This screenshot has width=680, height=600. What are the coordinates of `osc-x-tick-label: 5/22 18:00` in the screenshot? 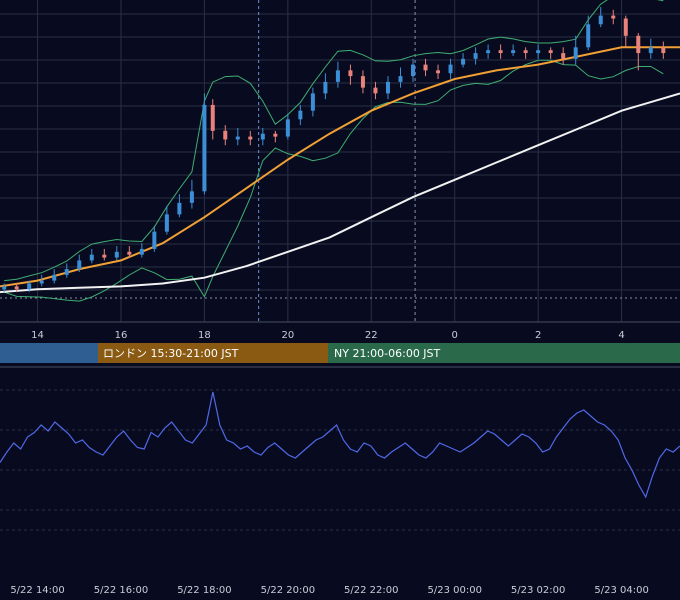 It's located at (204, 590).